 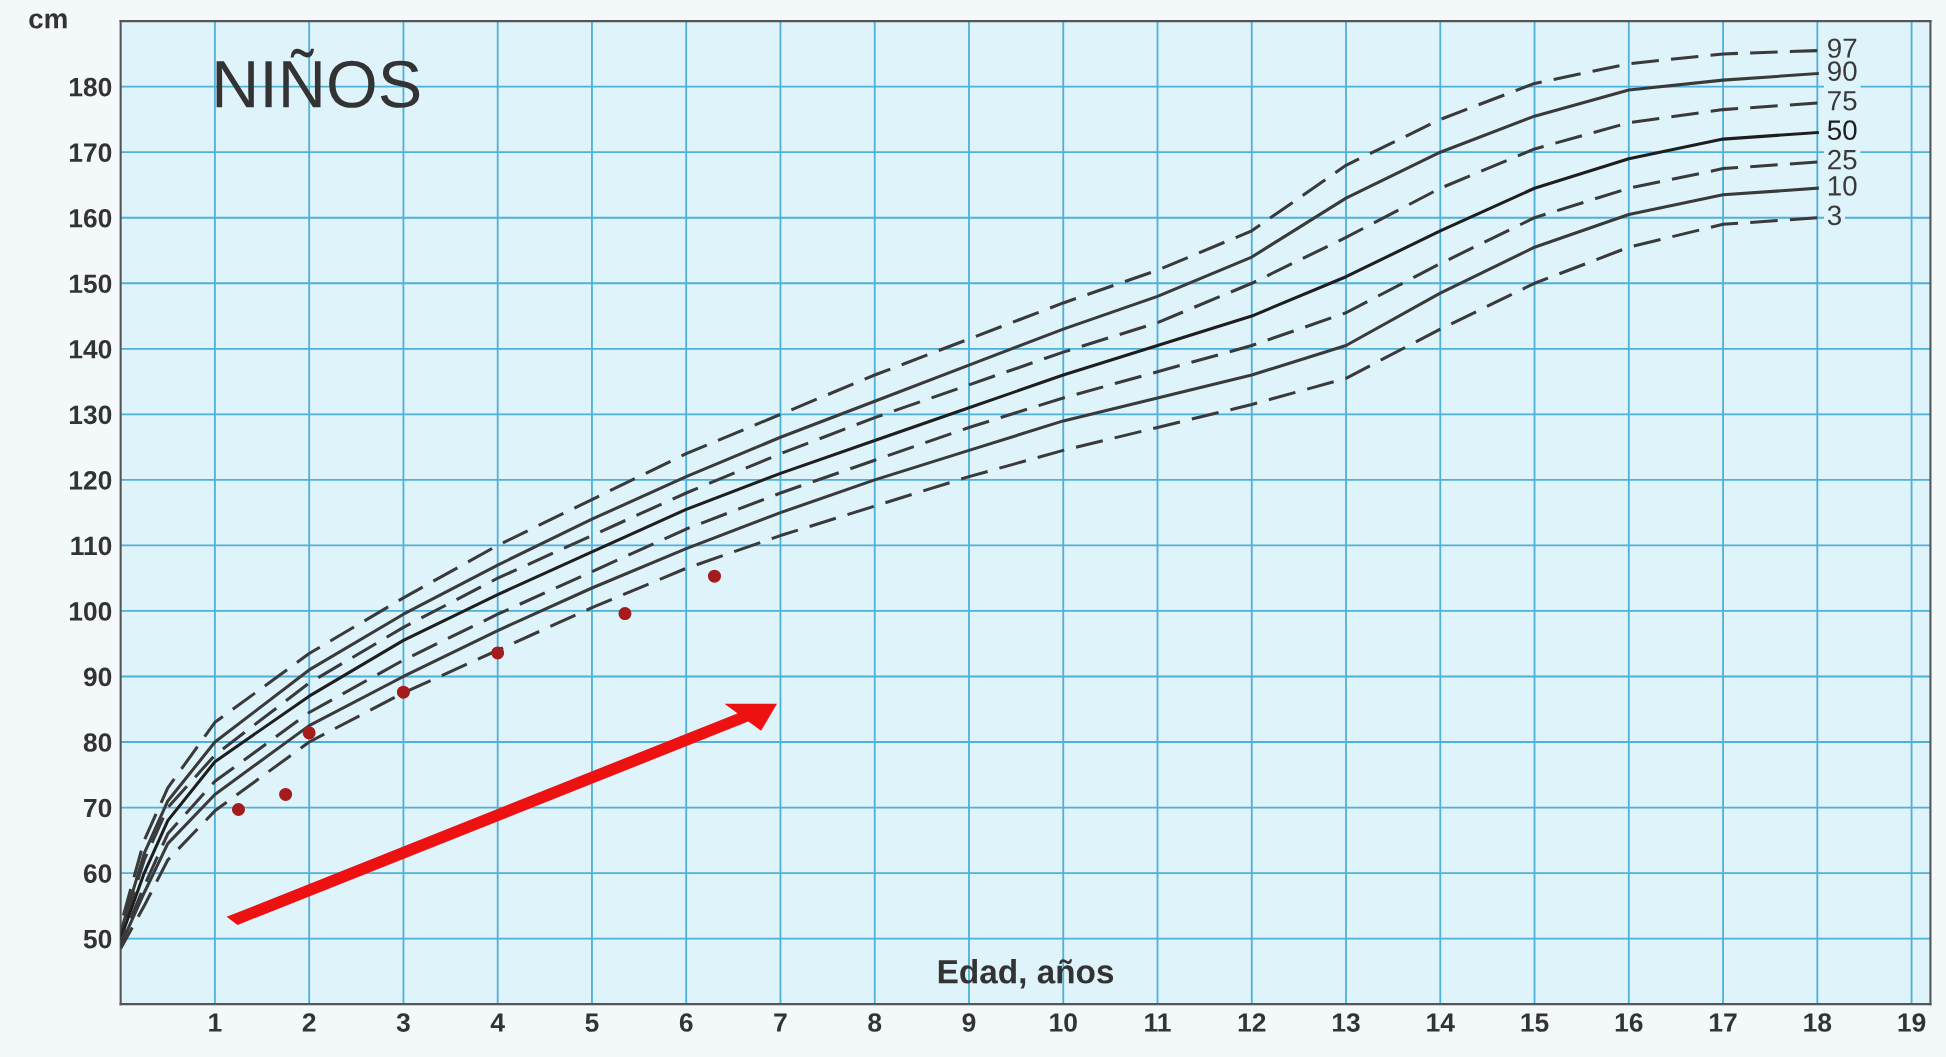 What do you see at coordinates (90, 480) in the screenshot?
I see `y-tick-label: 120` at bounding box center [90, 480].